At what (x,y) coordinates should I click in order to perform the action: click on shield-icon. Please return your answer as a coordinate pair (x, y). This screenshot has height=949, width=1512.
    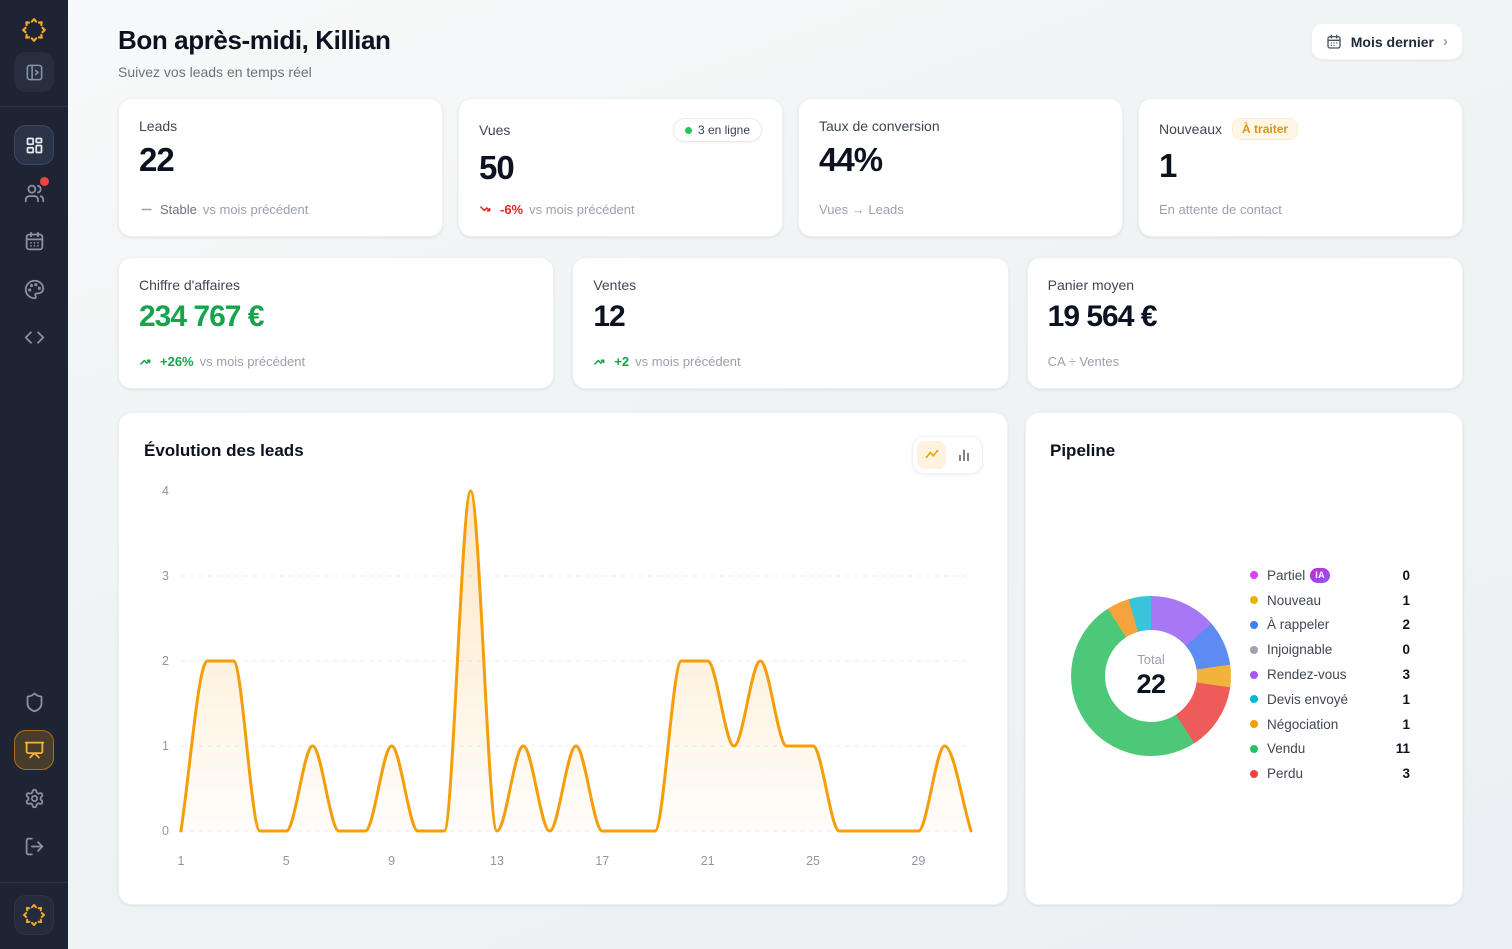
    Looking at the image, I should click on (34, 702).